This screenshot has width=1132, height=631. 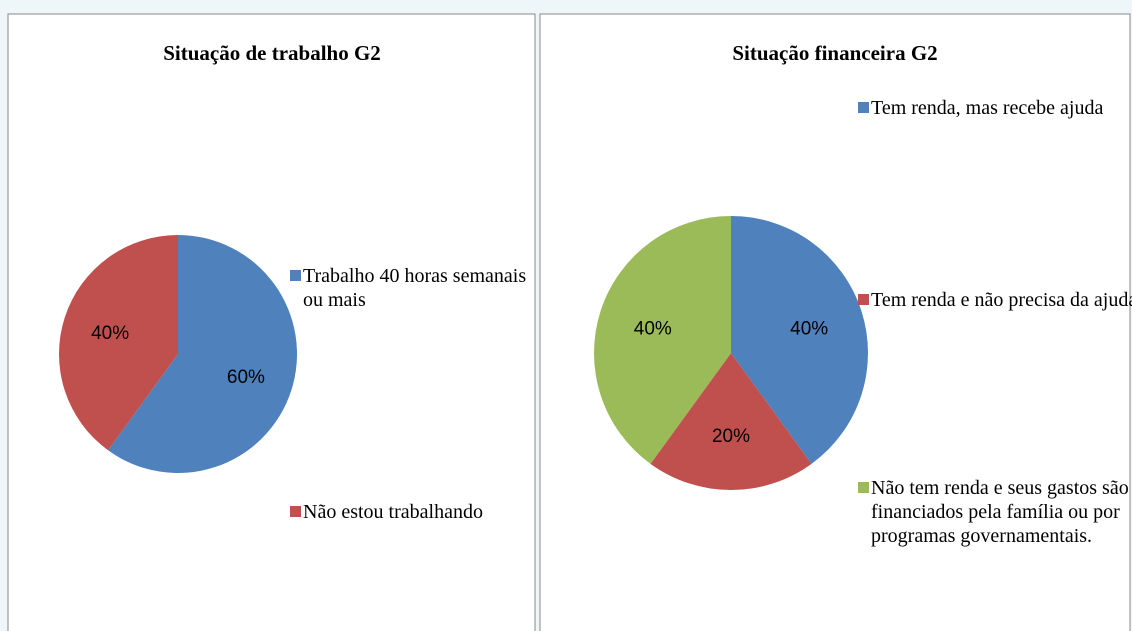 What do you see at coordinates (987, 108) in the screenshot?
I see `legend-label: Tem renda, mas recebe ajuda` at bounding box center [987, 108].